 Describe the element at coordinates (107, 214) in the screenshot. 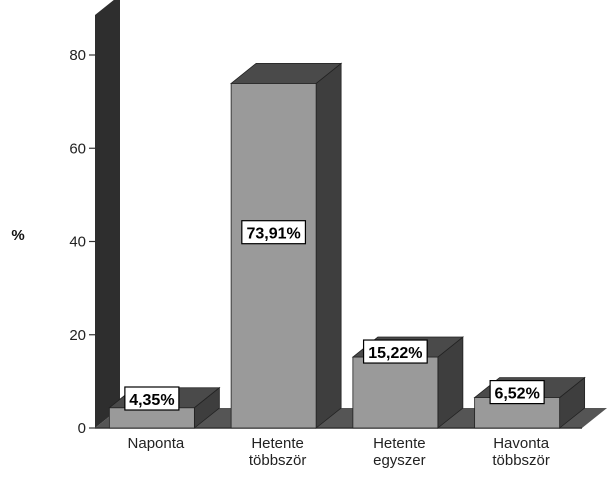

I see `left-wall` at that location.